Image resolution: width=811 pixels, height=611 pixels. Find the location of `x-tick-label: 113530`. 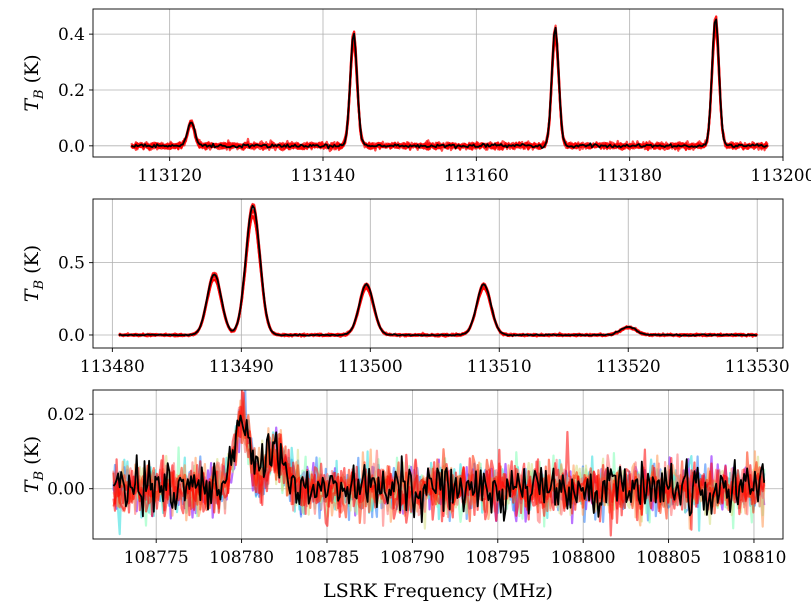

x-tick-label: 113530 is located at coordinates (757, 367).